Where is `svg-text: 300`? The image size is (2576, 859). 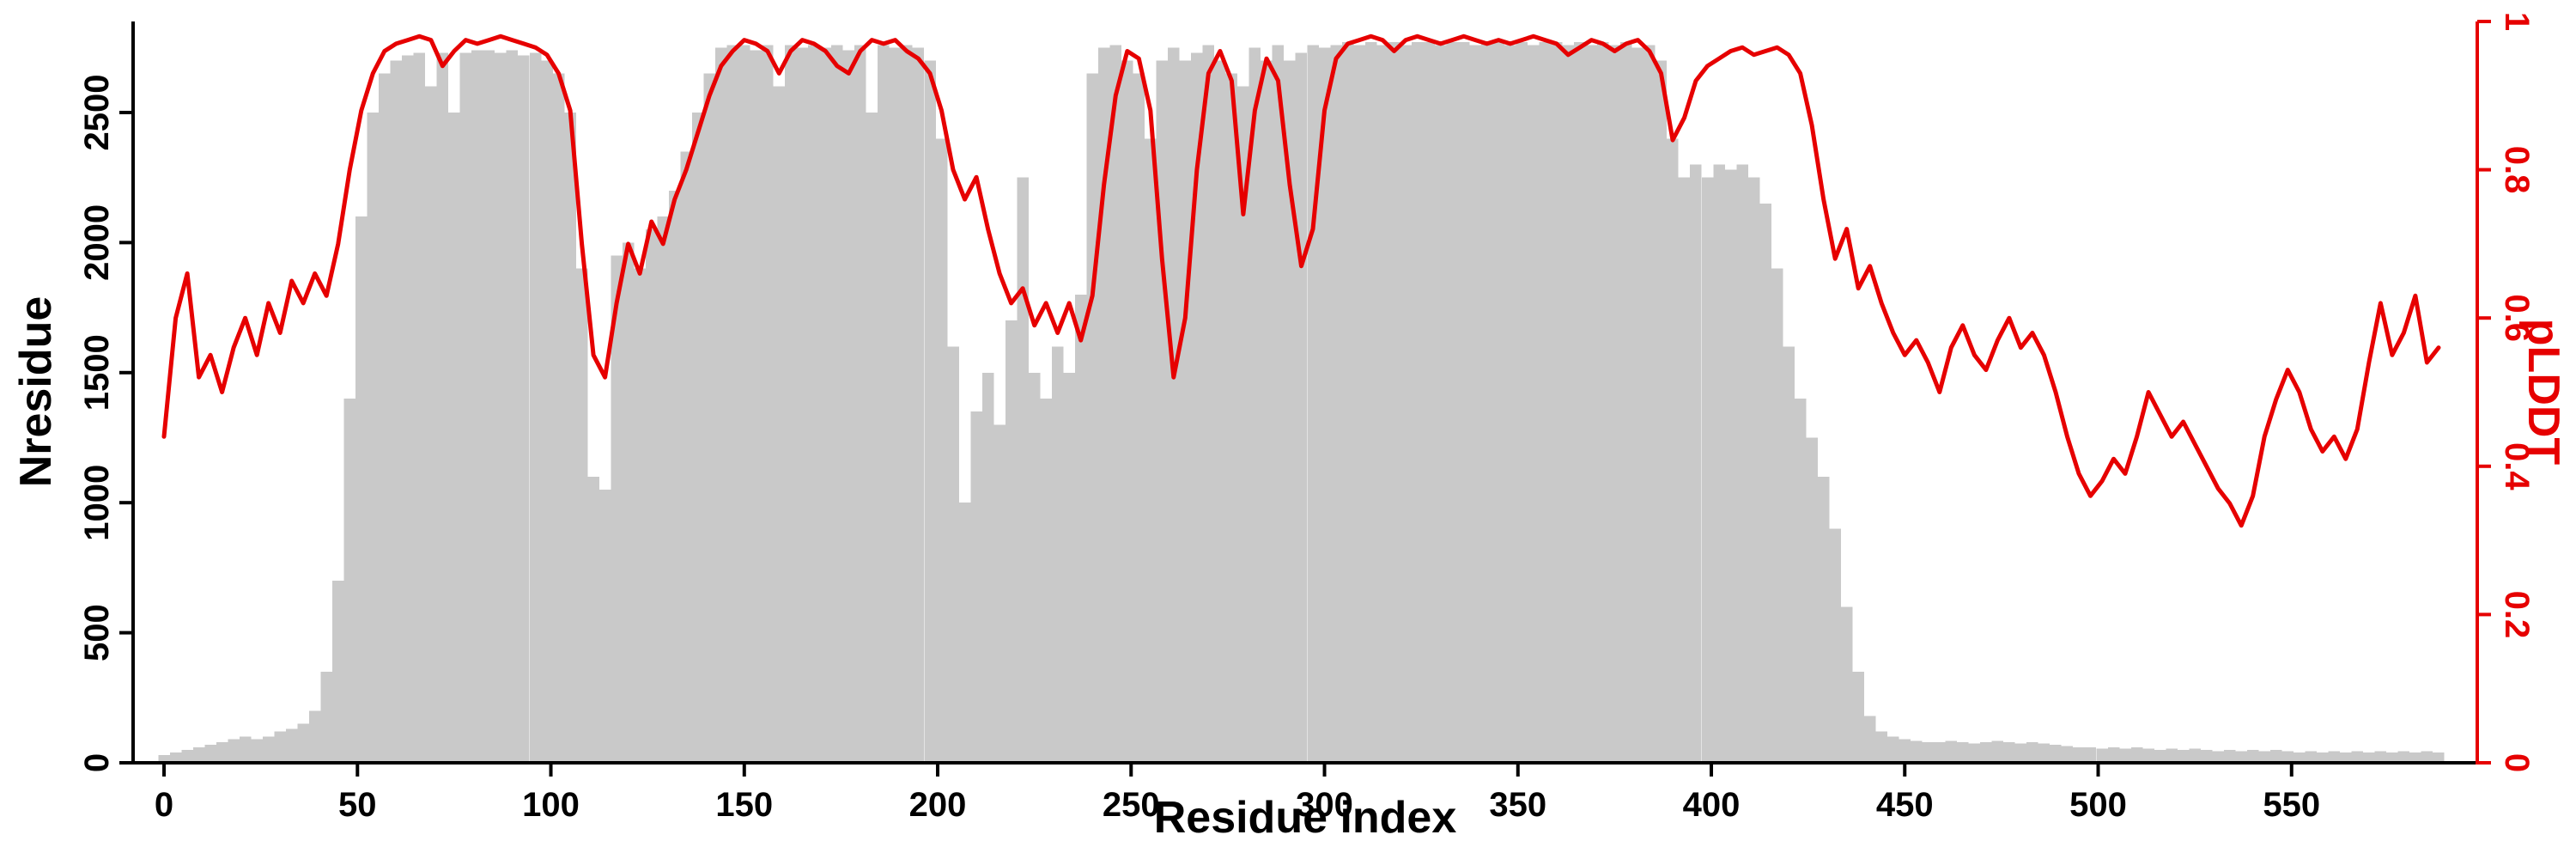
svg-text: 300 is located at coordinates (1324, 805).